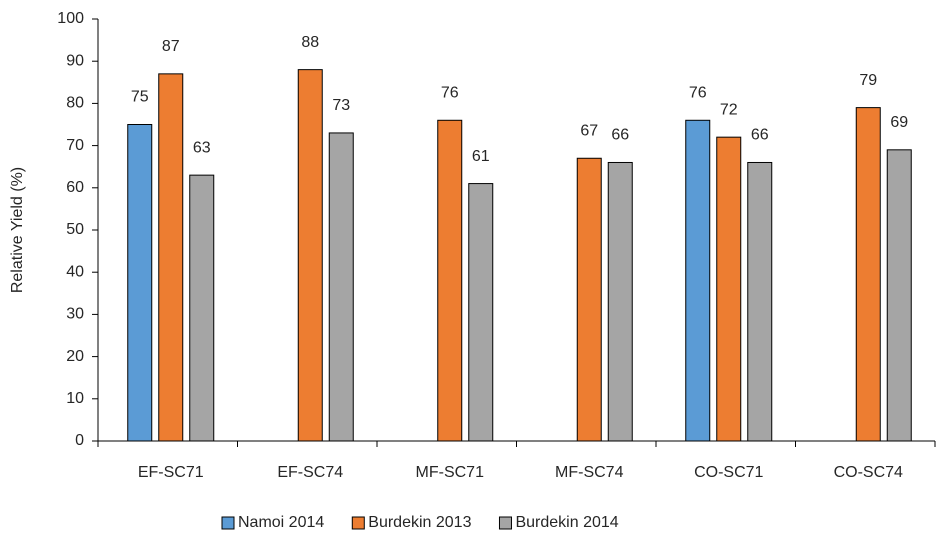 This screenshot has height=537, width=936. Describe the element at coordinates (75, 398) in the screenshot. I see `y-tick-label: 10` at that location.